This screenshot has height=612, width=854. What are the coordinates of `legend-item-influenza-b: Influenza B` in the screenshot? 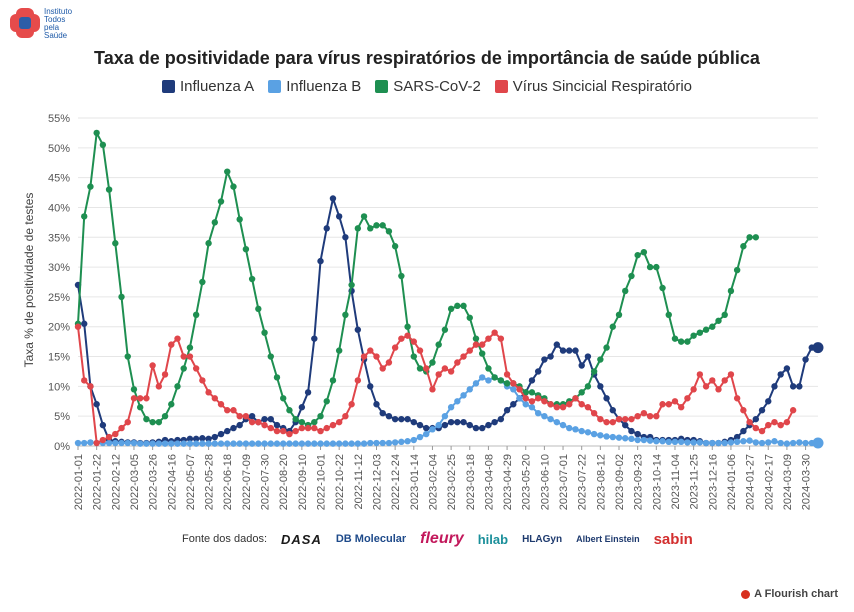 It's located at (314, 86).